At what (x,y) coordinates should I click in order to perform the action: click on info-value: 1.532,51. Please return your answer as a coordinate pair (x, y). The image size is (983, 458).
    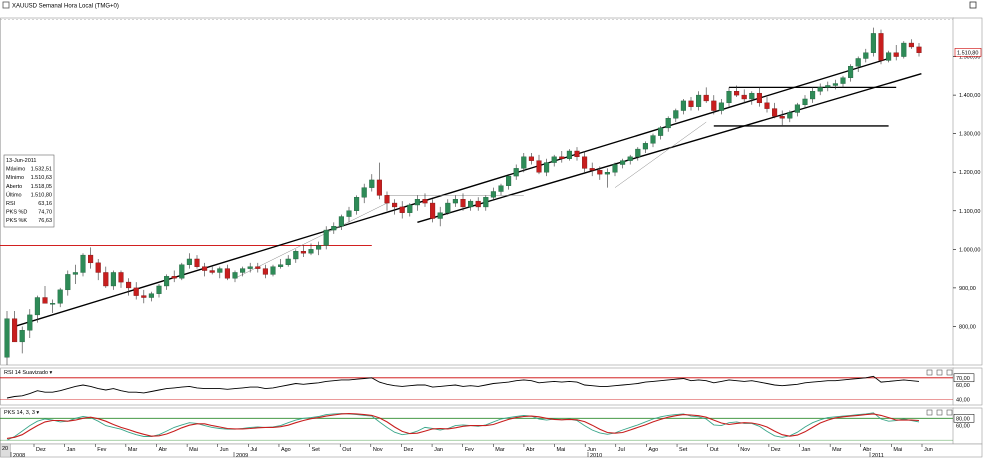
    Looking at the image, I should click on (41, 170).